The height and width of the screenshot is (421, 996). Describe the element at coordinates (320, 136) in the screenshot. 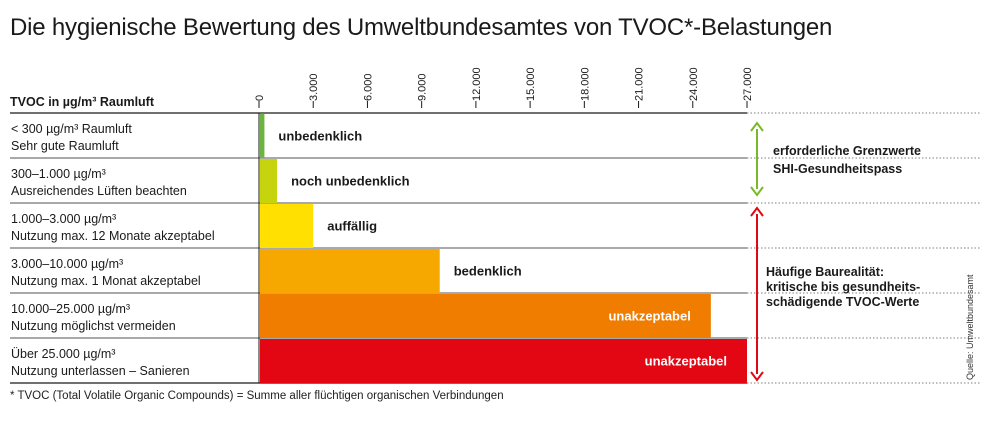

I see `bar-data-label: unbedenklich` at that location.